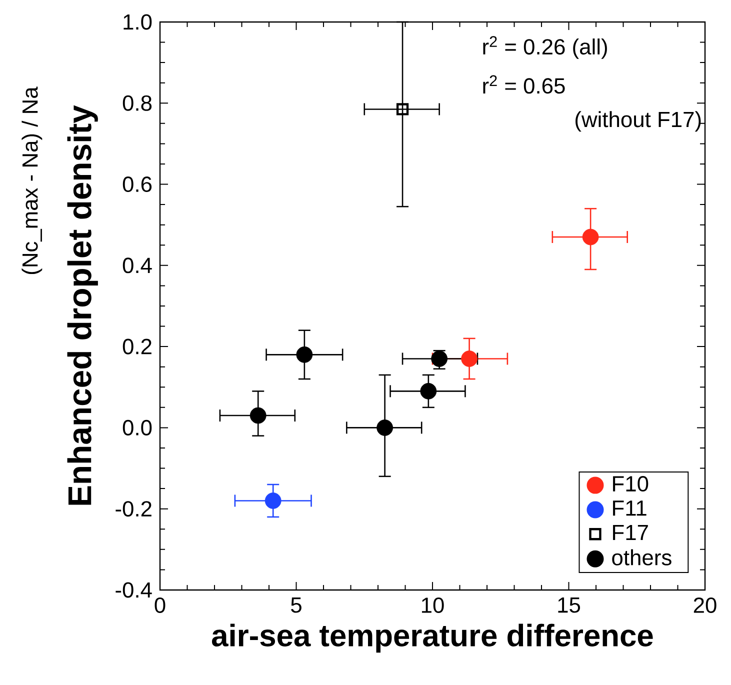 This screenshot has height=685, width=731. I want to click on legend-label: F17, so click(630, 532).